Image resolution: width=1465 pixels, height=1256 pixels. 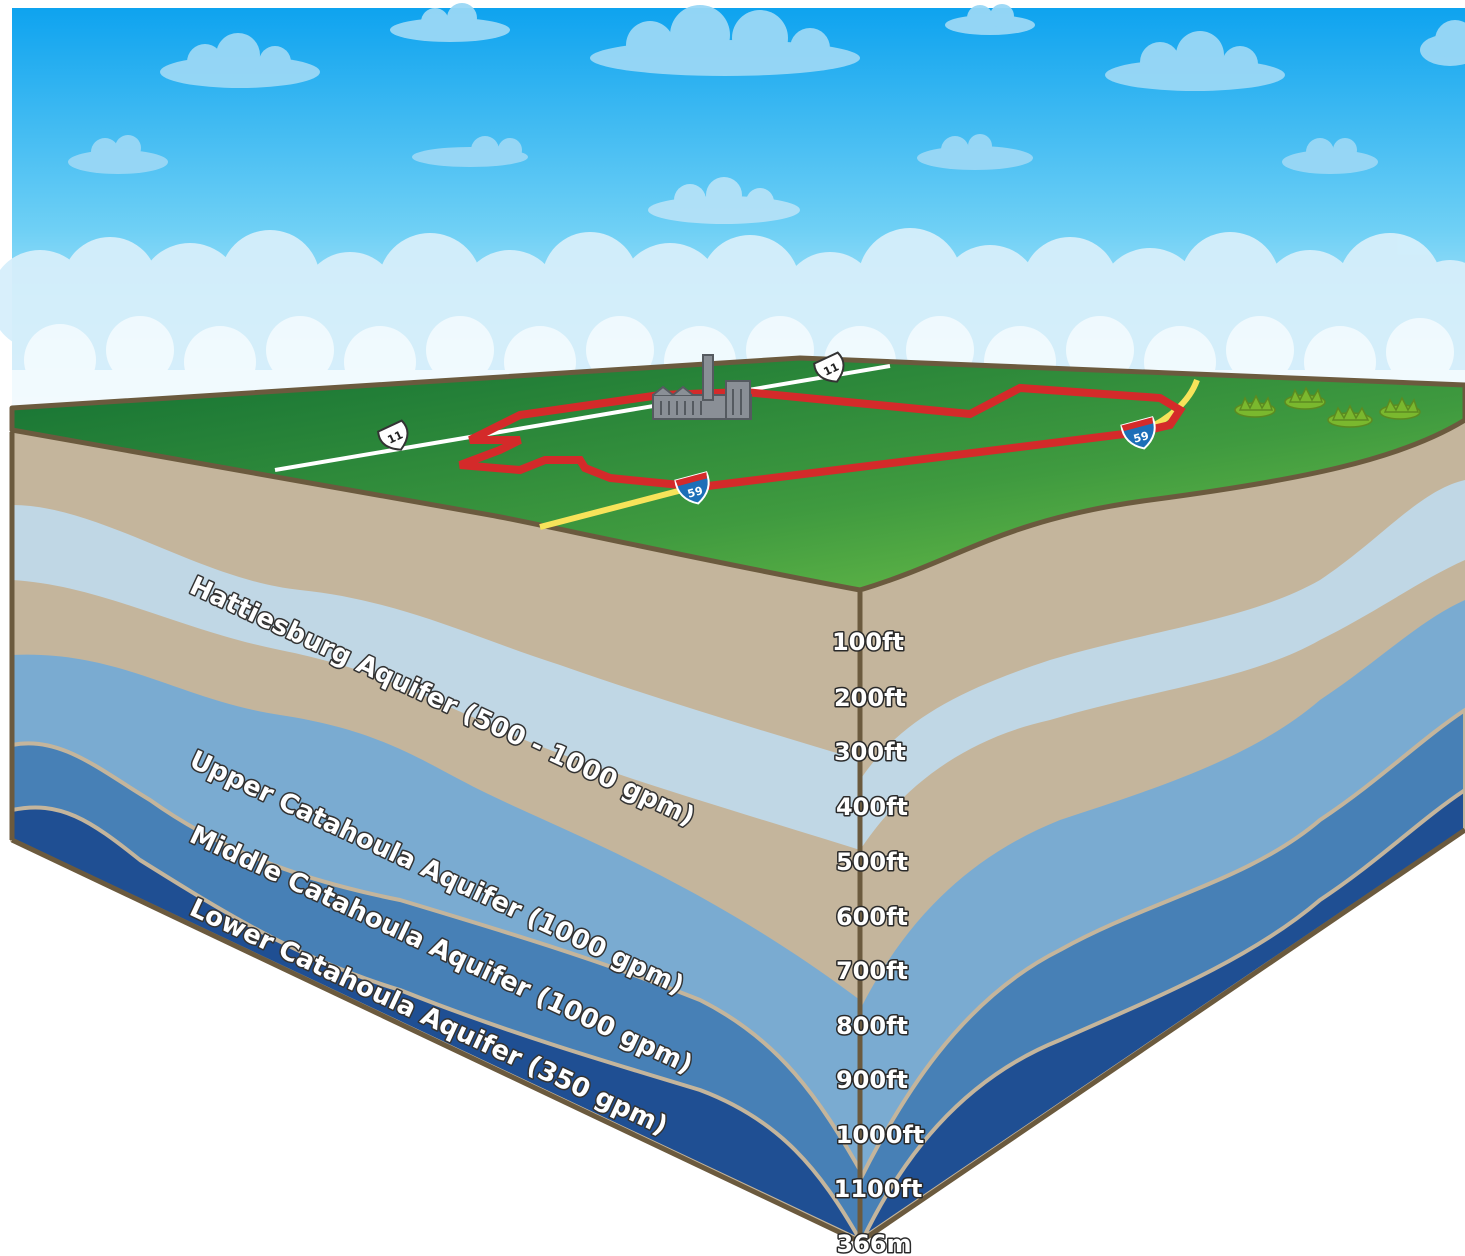 I want to click on depth-marker: 500ft, so click(x=872, y=862).